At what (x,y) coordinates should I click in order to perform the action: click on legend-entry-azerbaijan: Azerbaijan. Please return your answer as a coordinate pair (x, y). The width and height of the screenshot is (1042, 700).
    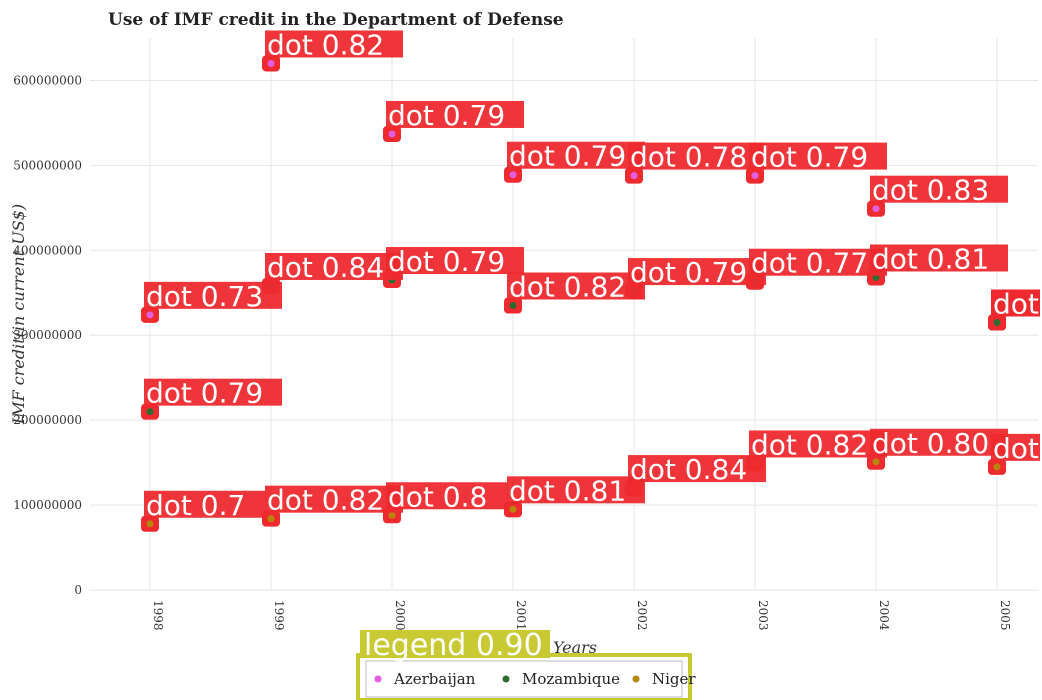
    Looking at the image, I should click on (434, 679).